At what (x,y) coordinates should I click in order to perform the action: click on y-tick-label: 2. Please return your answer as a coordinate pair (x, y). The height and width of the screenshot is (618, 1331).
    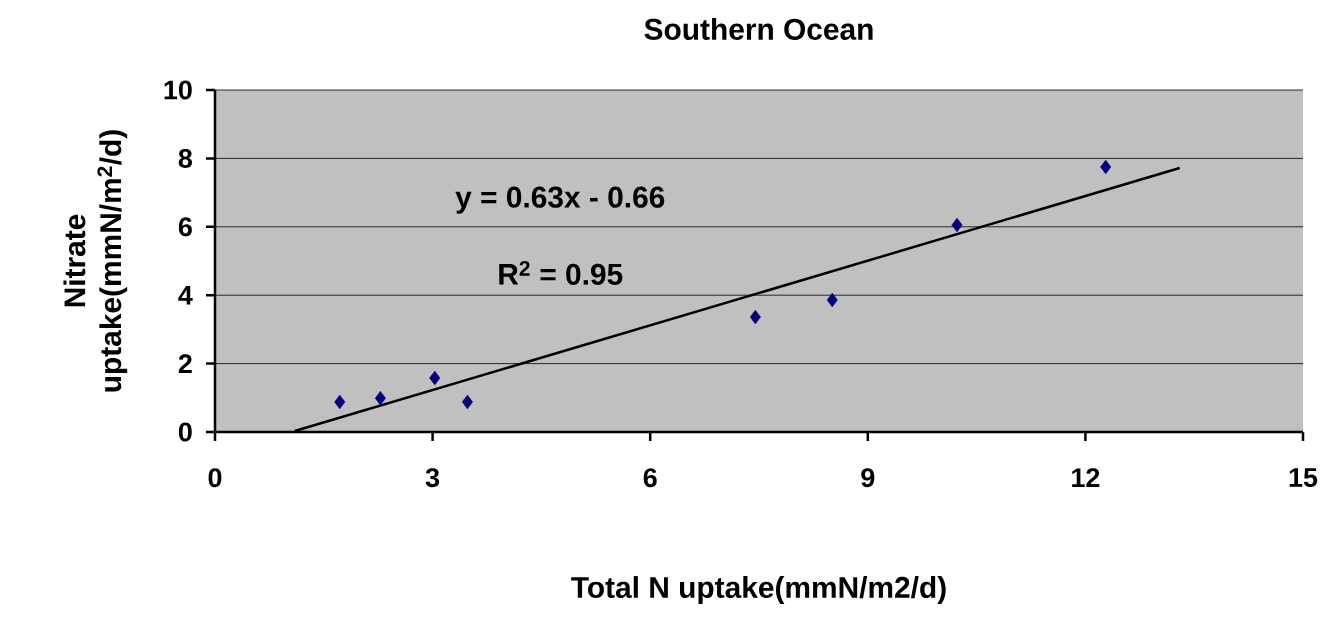
    Looking at the image, I should click on (185, 363).